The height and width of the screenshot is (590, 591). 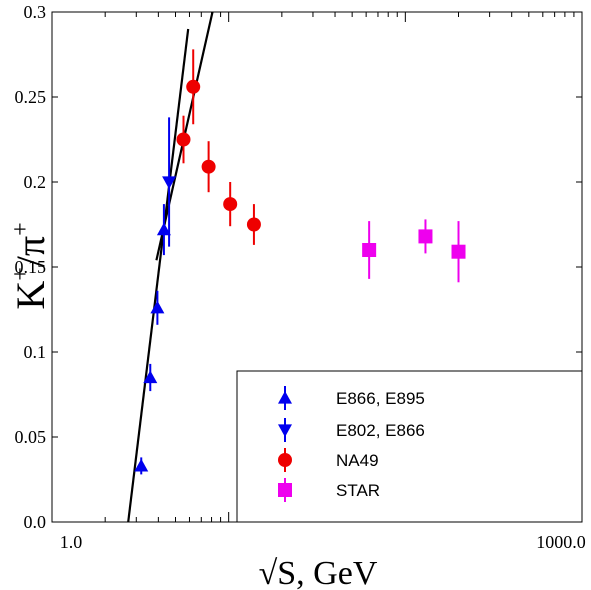 I want to click on fit-line, so click(x=158, y=275).